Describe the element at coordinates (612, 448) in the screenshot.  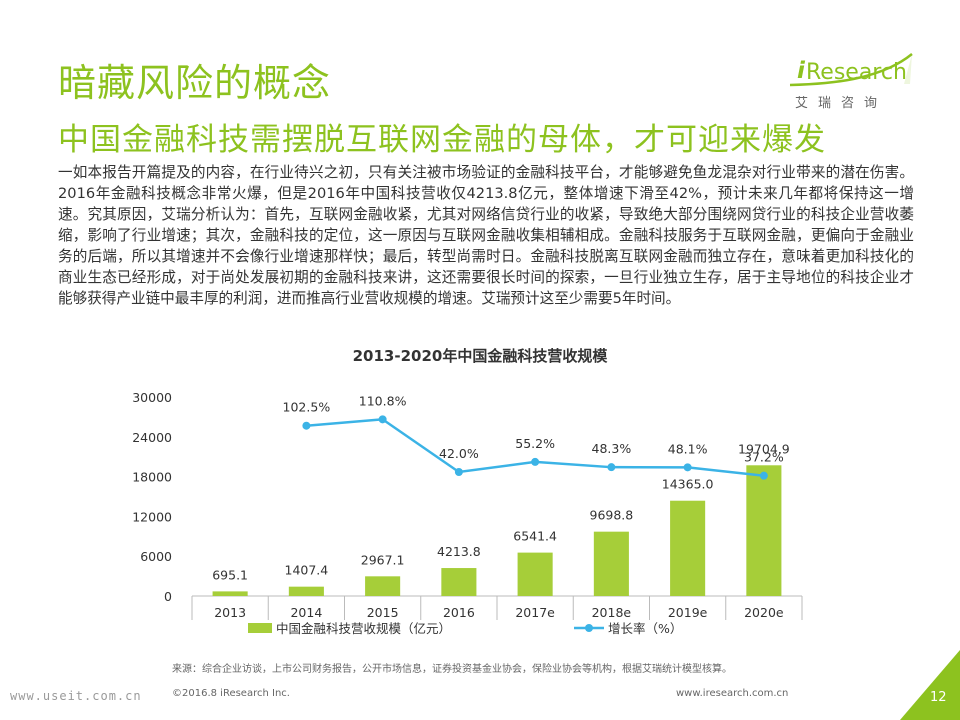
I see `growth-label: 48.3%` at that location.